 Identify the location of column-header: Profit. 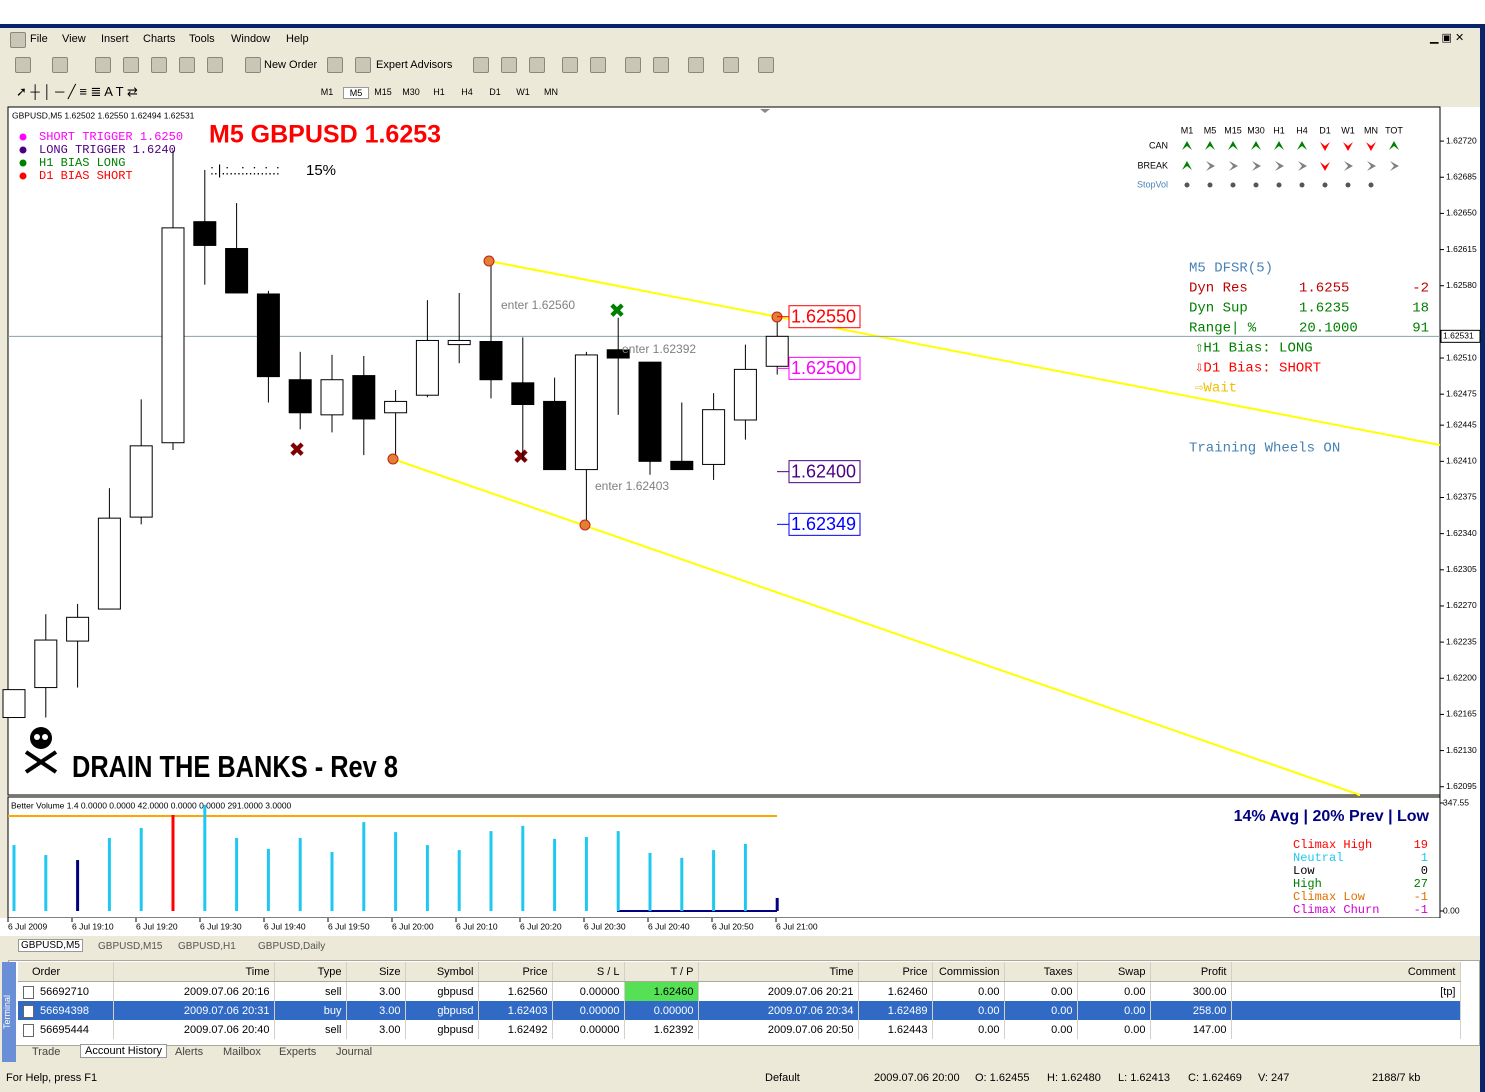
(1191, 972).